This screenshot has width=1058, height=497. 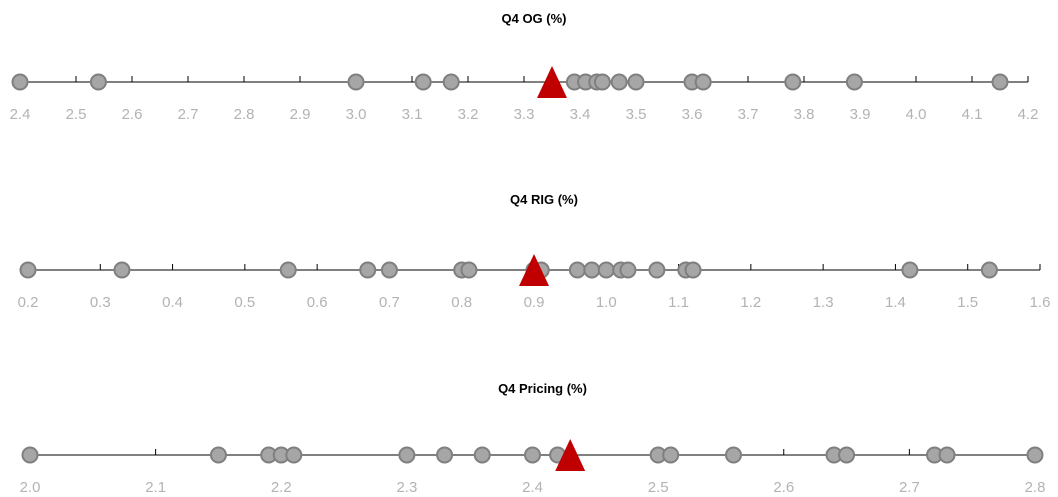 What do you see at coordinates (636, 114) in the screenshot?
I see `tick-label: 3.5` at bounding box center [636, 114].